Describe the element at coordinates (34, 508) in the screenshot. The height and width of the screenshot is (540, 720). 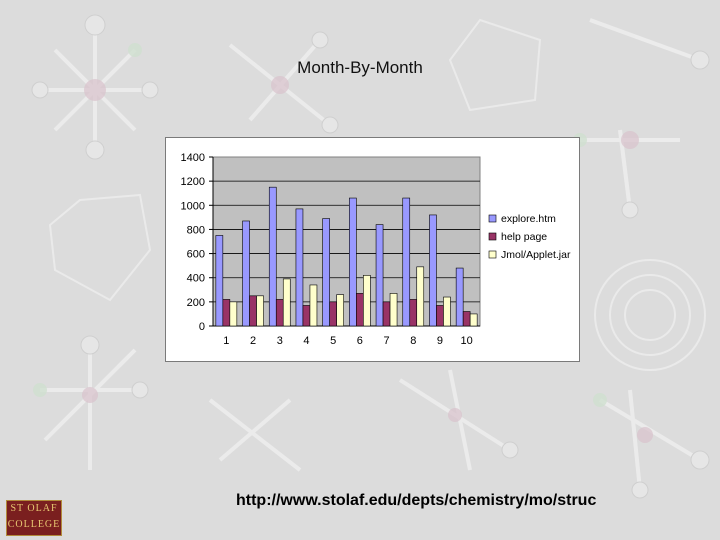
I see `logo-top-text: ST OLAF` at that location.